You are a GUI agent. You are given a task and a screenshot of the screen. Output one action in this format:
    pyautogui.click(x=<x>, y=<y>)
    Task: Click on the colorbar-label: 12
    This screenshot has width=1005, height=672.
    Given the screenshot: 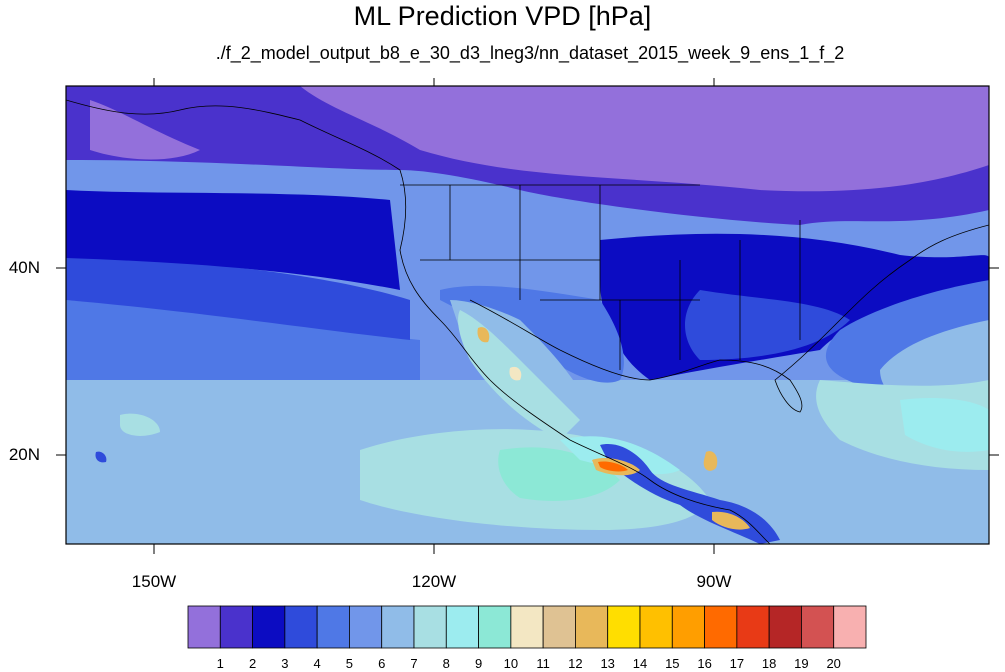 What is the action you would take?
    pyautogui.click(x=575, y=663)
    